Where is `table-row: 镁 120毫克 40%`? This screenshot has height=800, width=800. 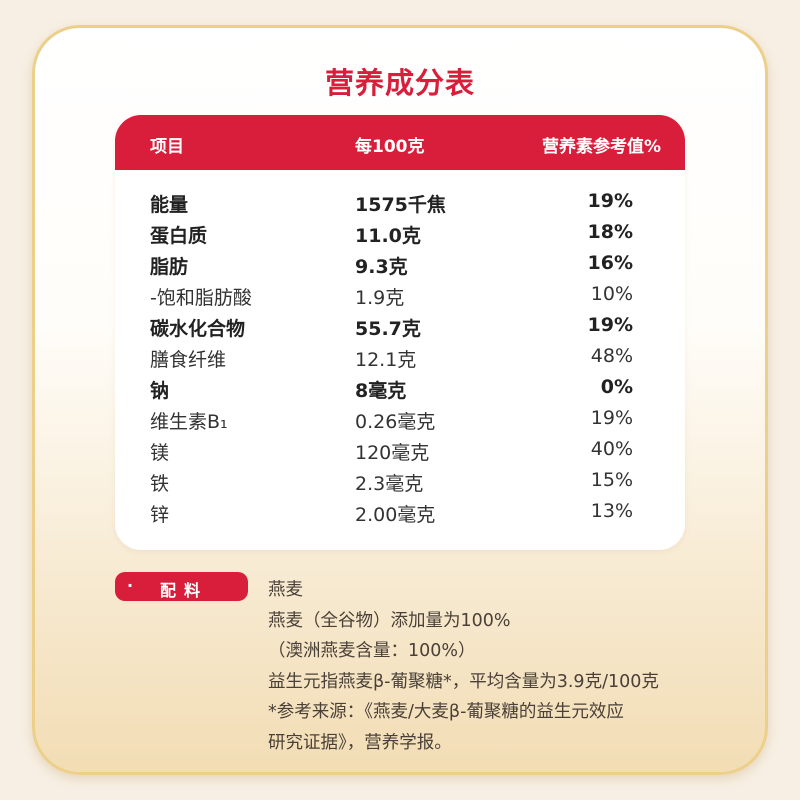 table-row: 镁 120毫克 40% is located at coordinates (400, 451).